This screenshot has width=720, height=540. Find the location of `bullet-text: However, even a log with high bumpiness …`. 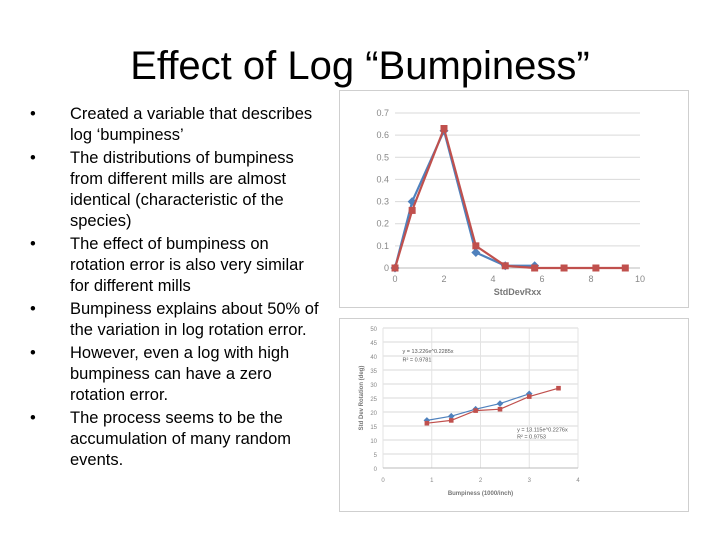

bullet-text: However, even a log with high bumpiness … is located at coordinates (180, 374).